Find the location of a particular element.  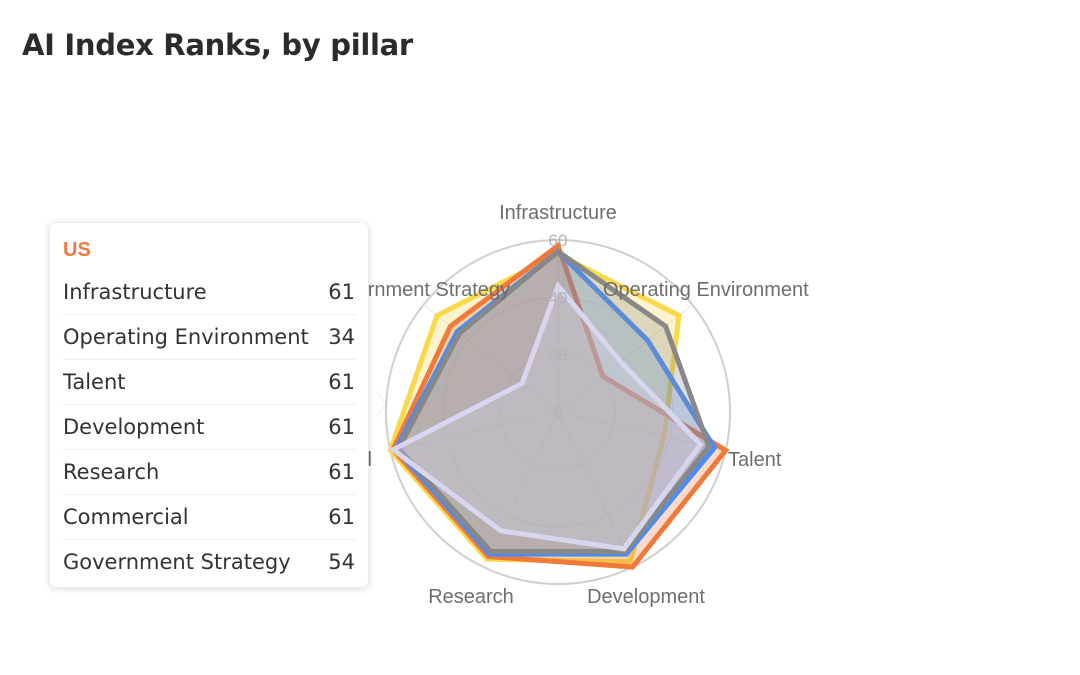

radial-tick-label: 60 is located at coordinates (558, 240).